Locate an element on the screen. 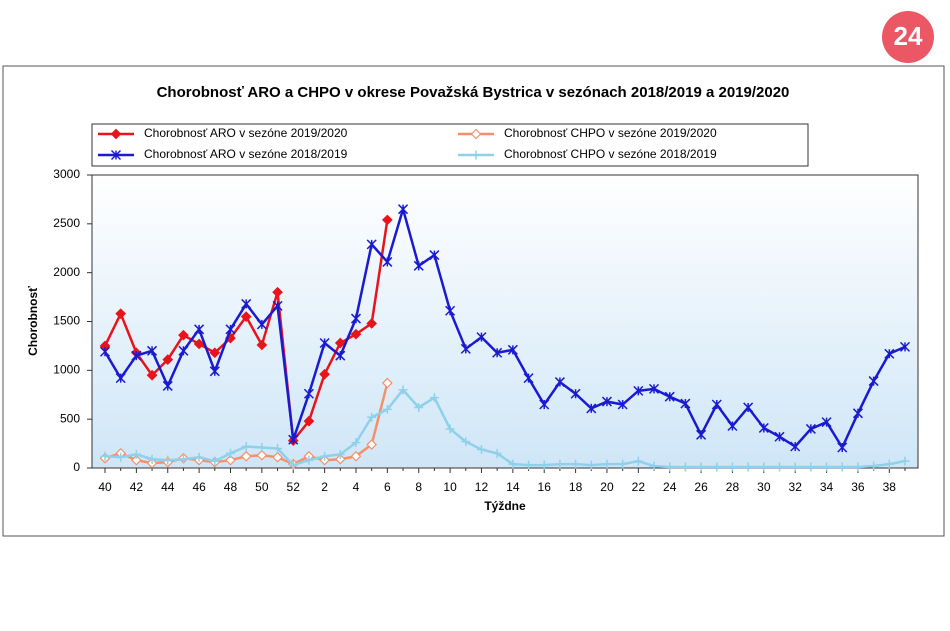 The image size is (950, 631). x-tick-label: 28 is located at coordinates (733, 487).